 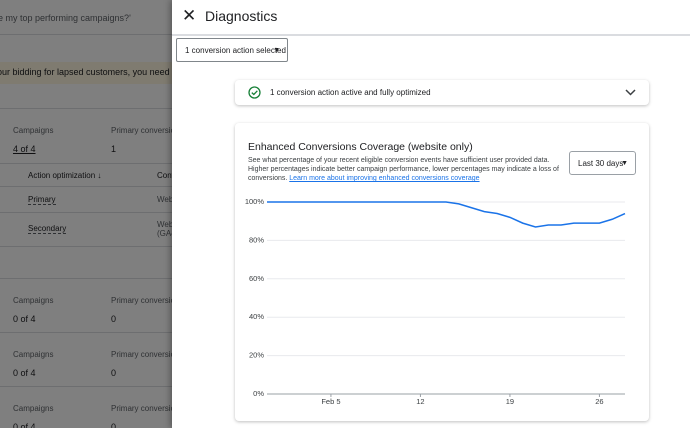 What do you see at coordinates (258, 393) in the screenshot?
I see `y-tick-label: 0%` at bounding box center [258, 393].